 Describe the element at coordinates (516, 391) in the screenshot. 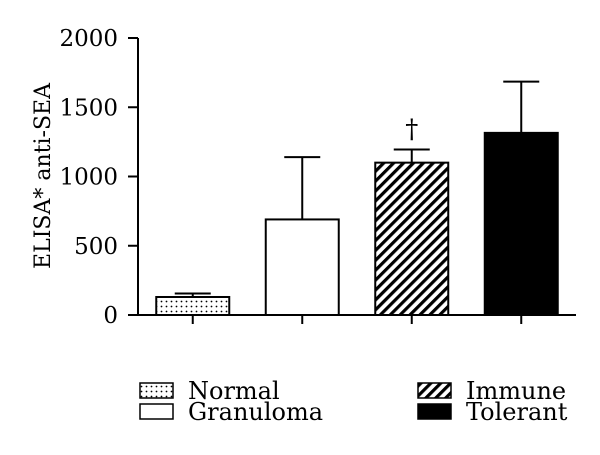

I see `legend-label: Immune` at that location.